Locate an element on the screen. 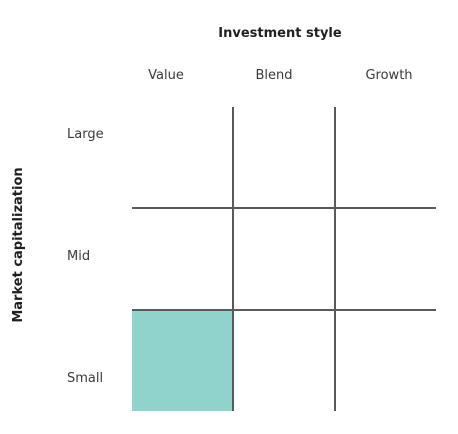  highlighted-cell is located at coordinates (182, 360).